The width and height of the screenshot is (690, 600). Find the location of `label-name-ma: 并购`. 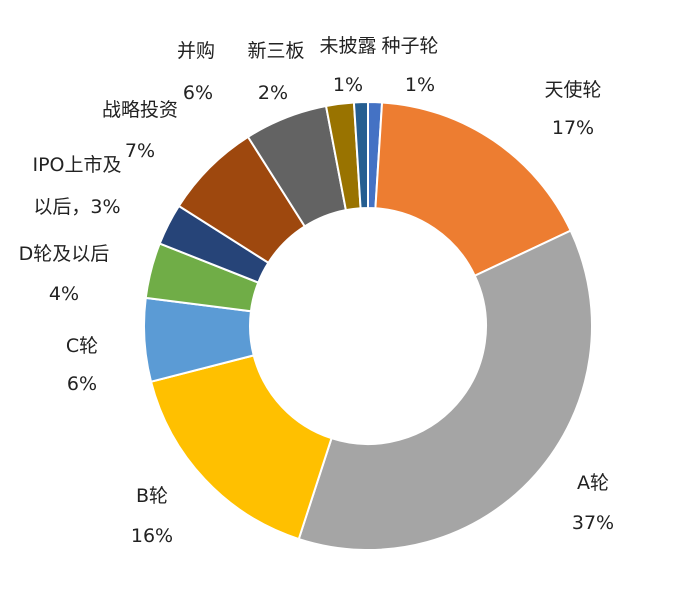

label-name-ma: 并购 is located at coordinates (196, 51).